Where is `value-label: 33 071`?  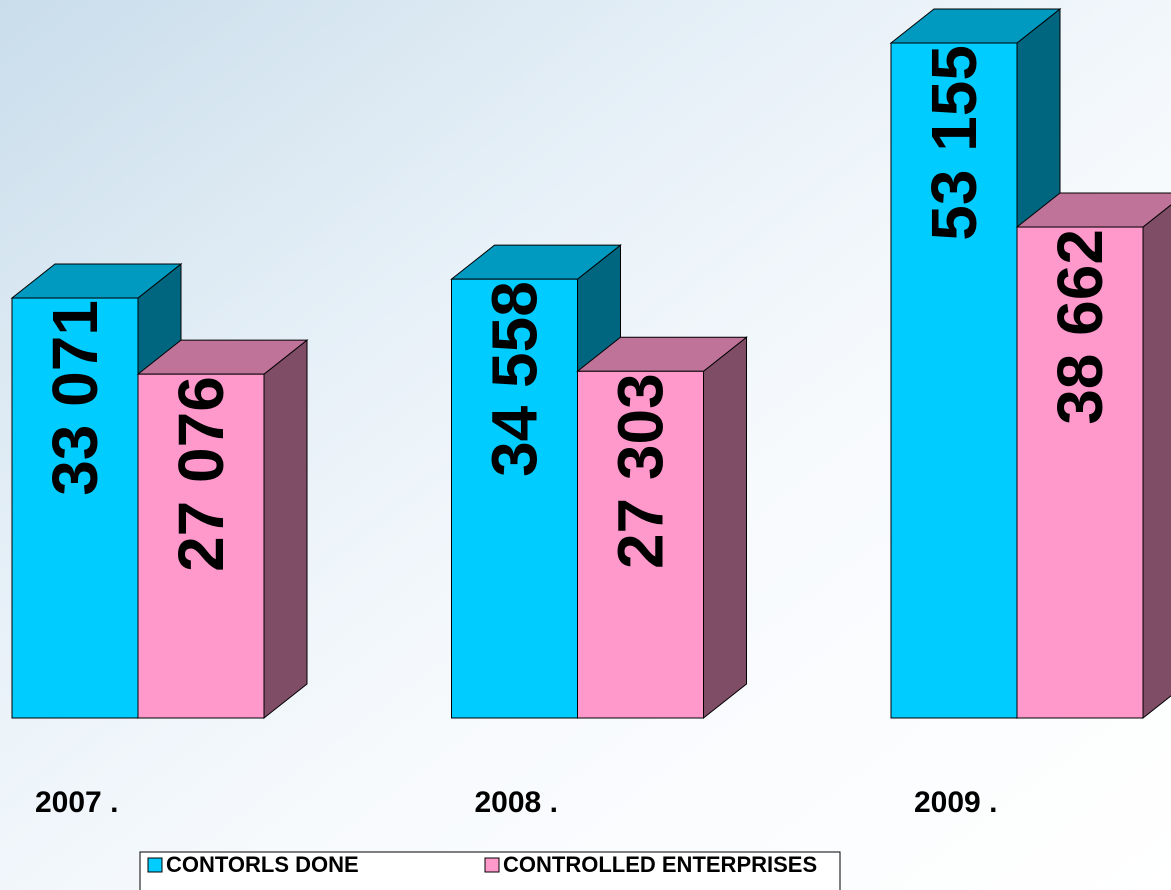 value-label: 33 071 is located at coordinates (75, 398).